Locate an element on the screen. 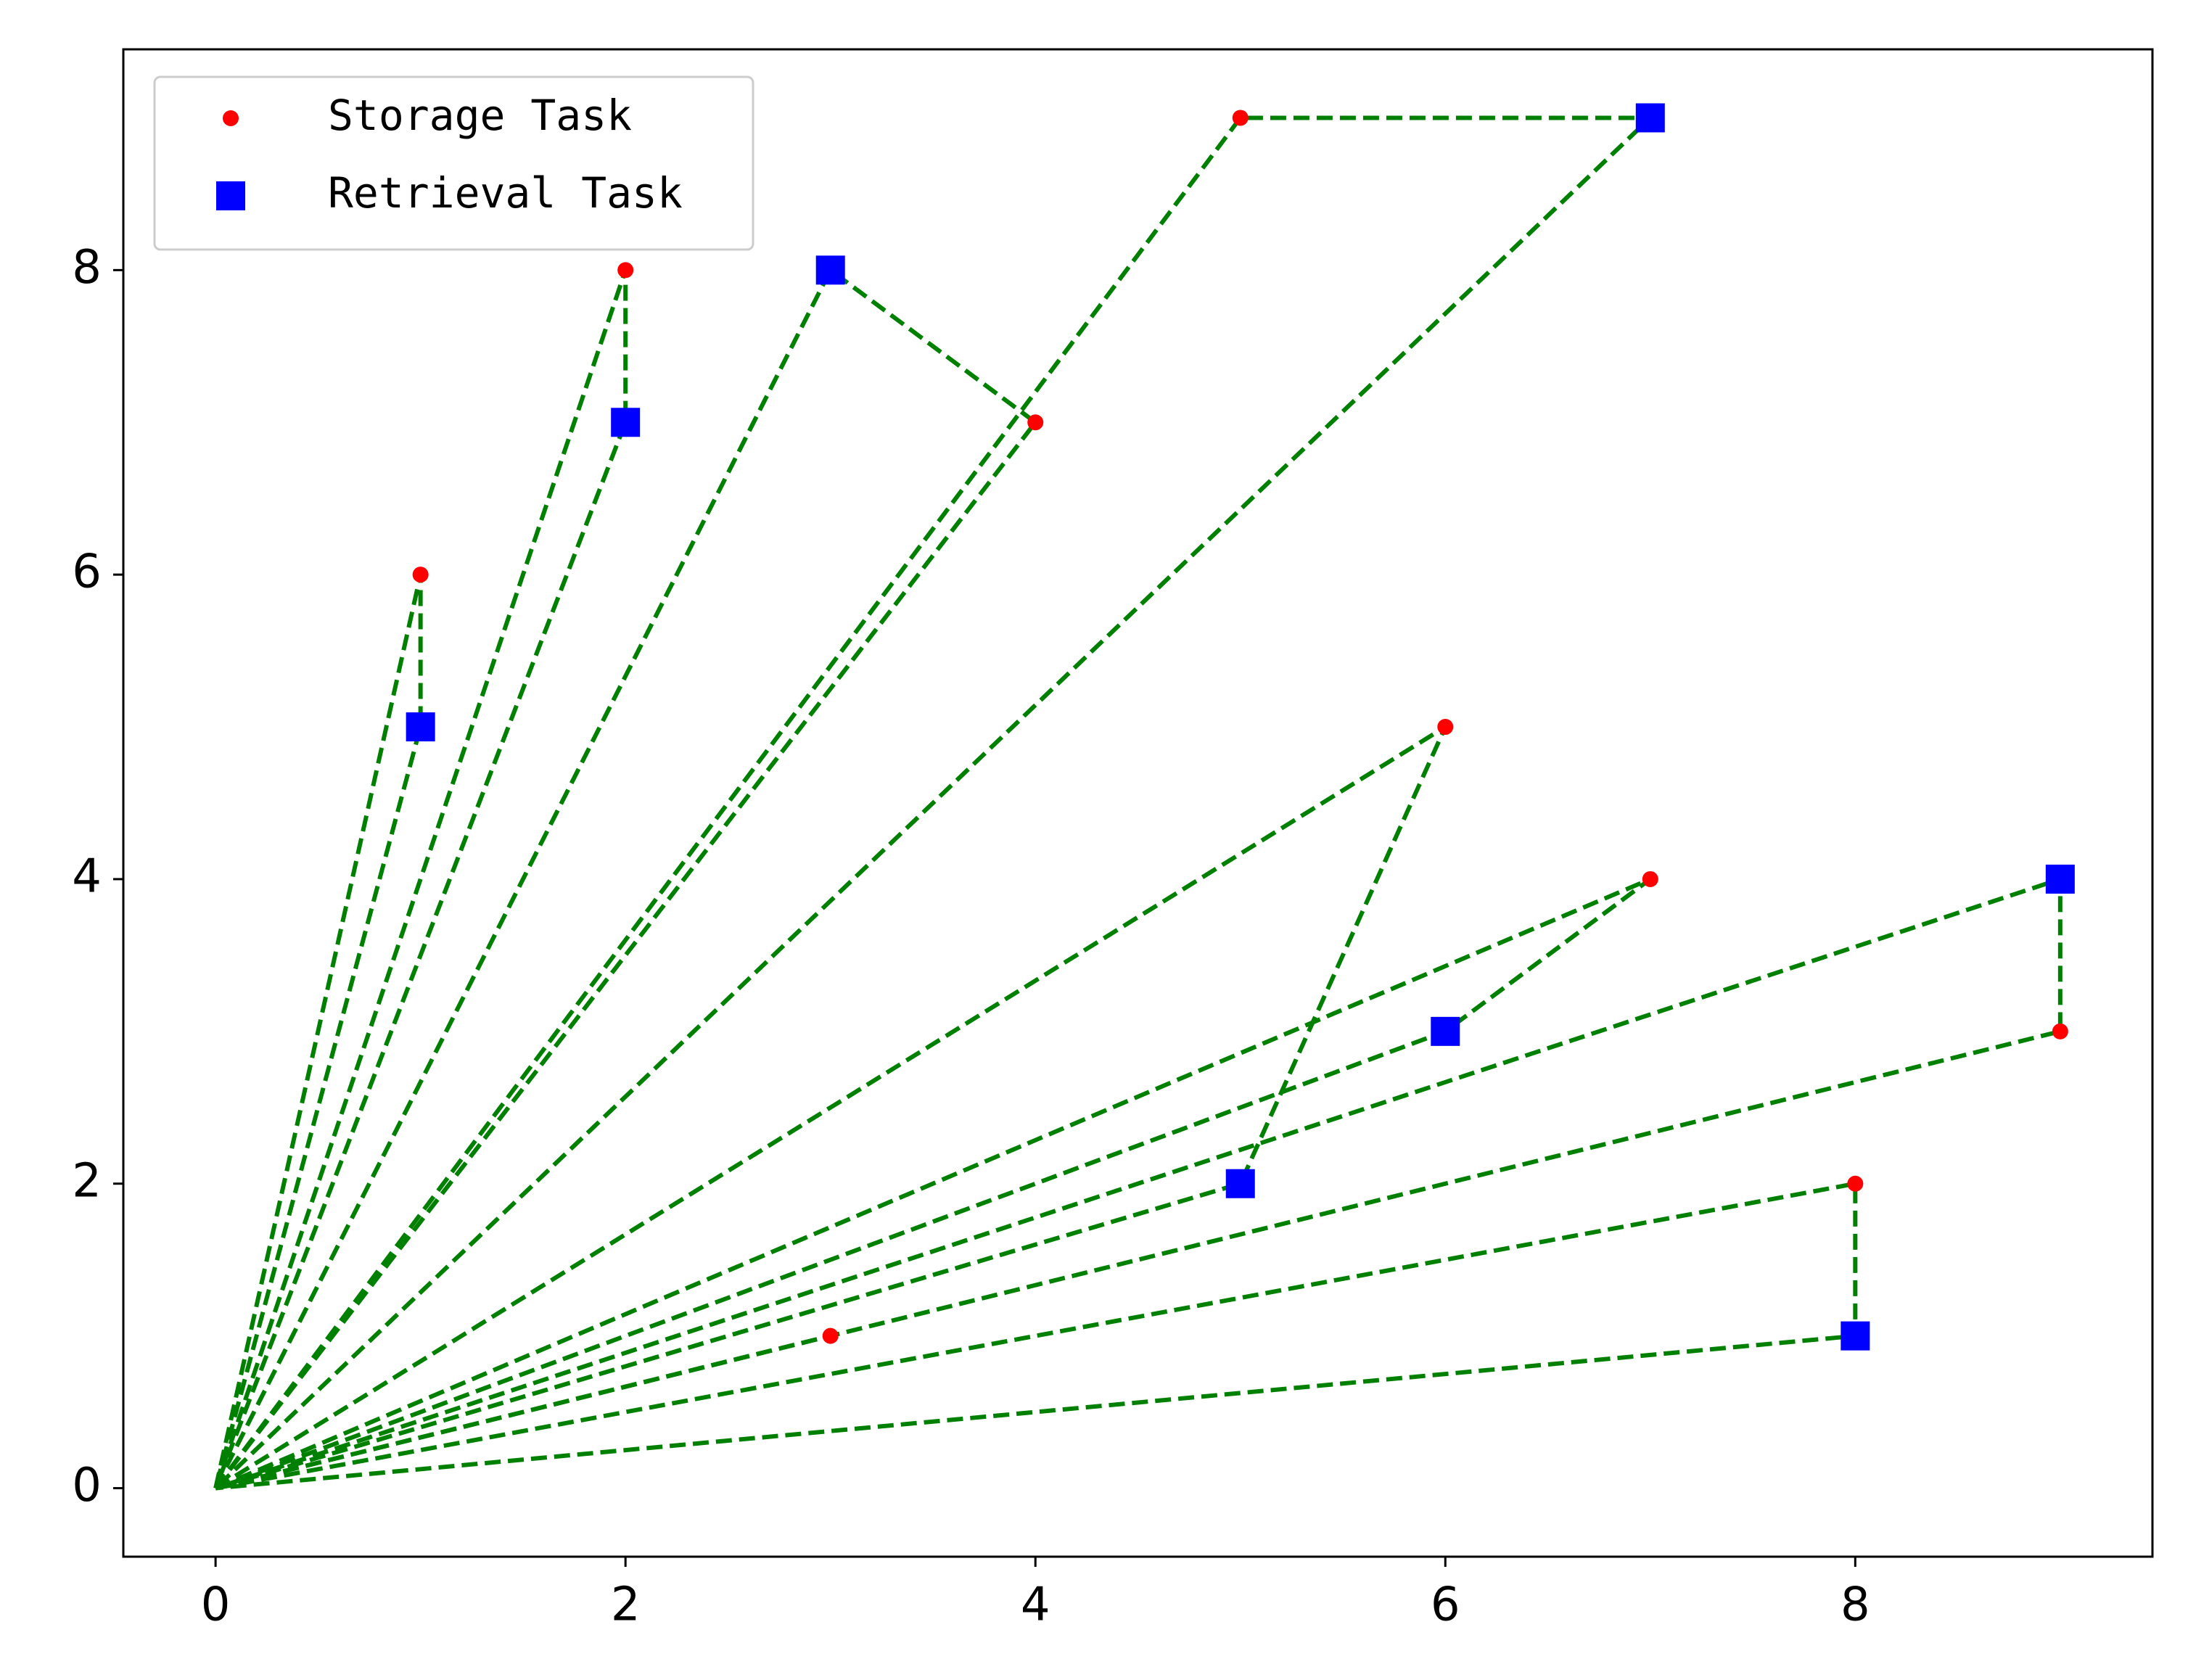 Image resolution: width=2188 pixels, height=1680 pixels. y-tick-label: 0 is located at coordinates (87, 1485).